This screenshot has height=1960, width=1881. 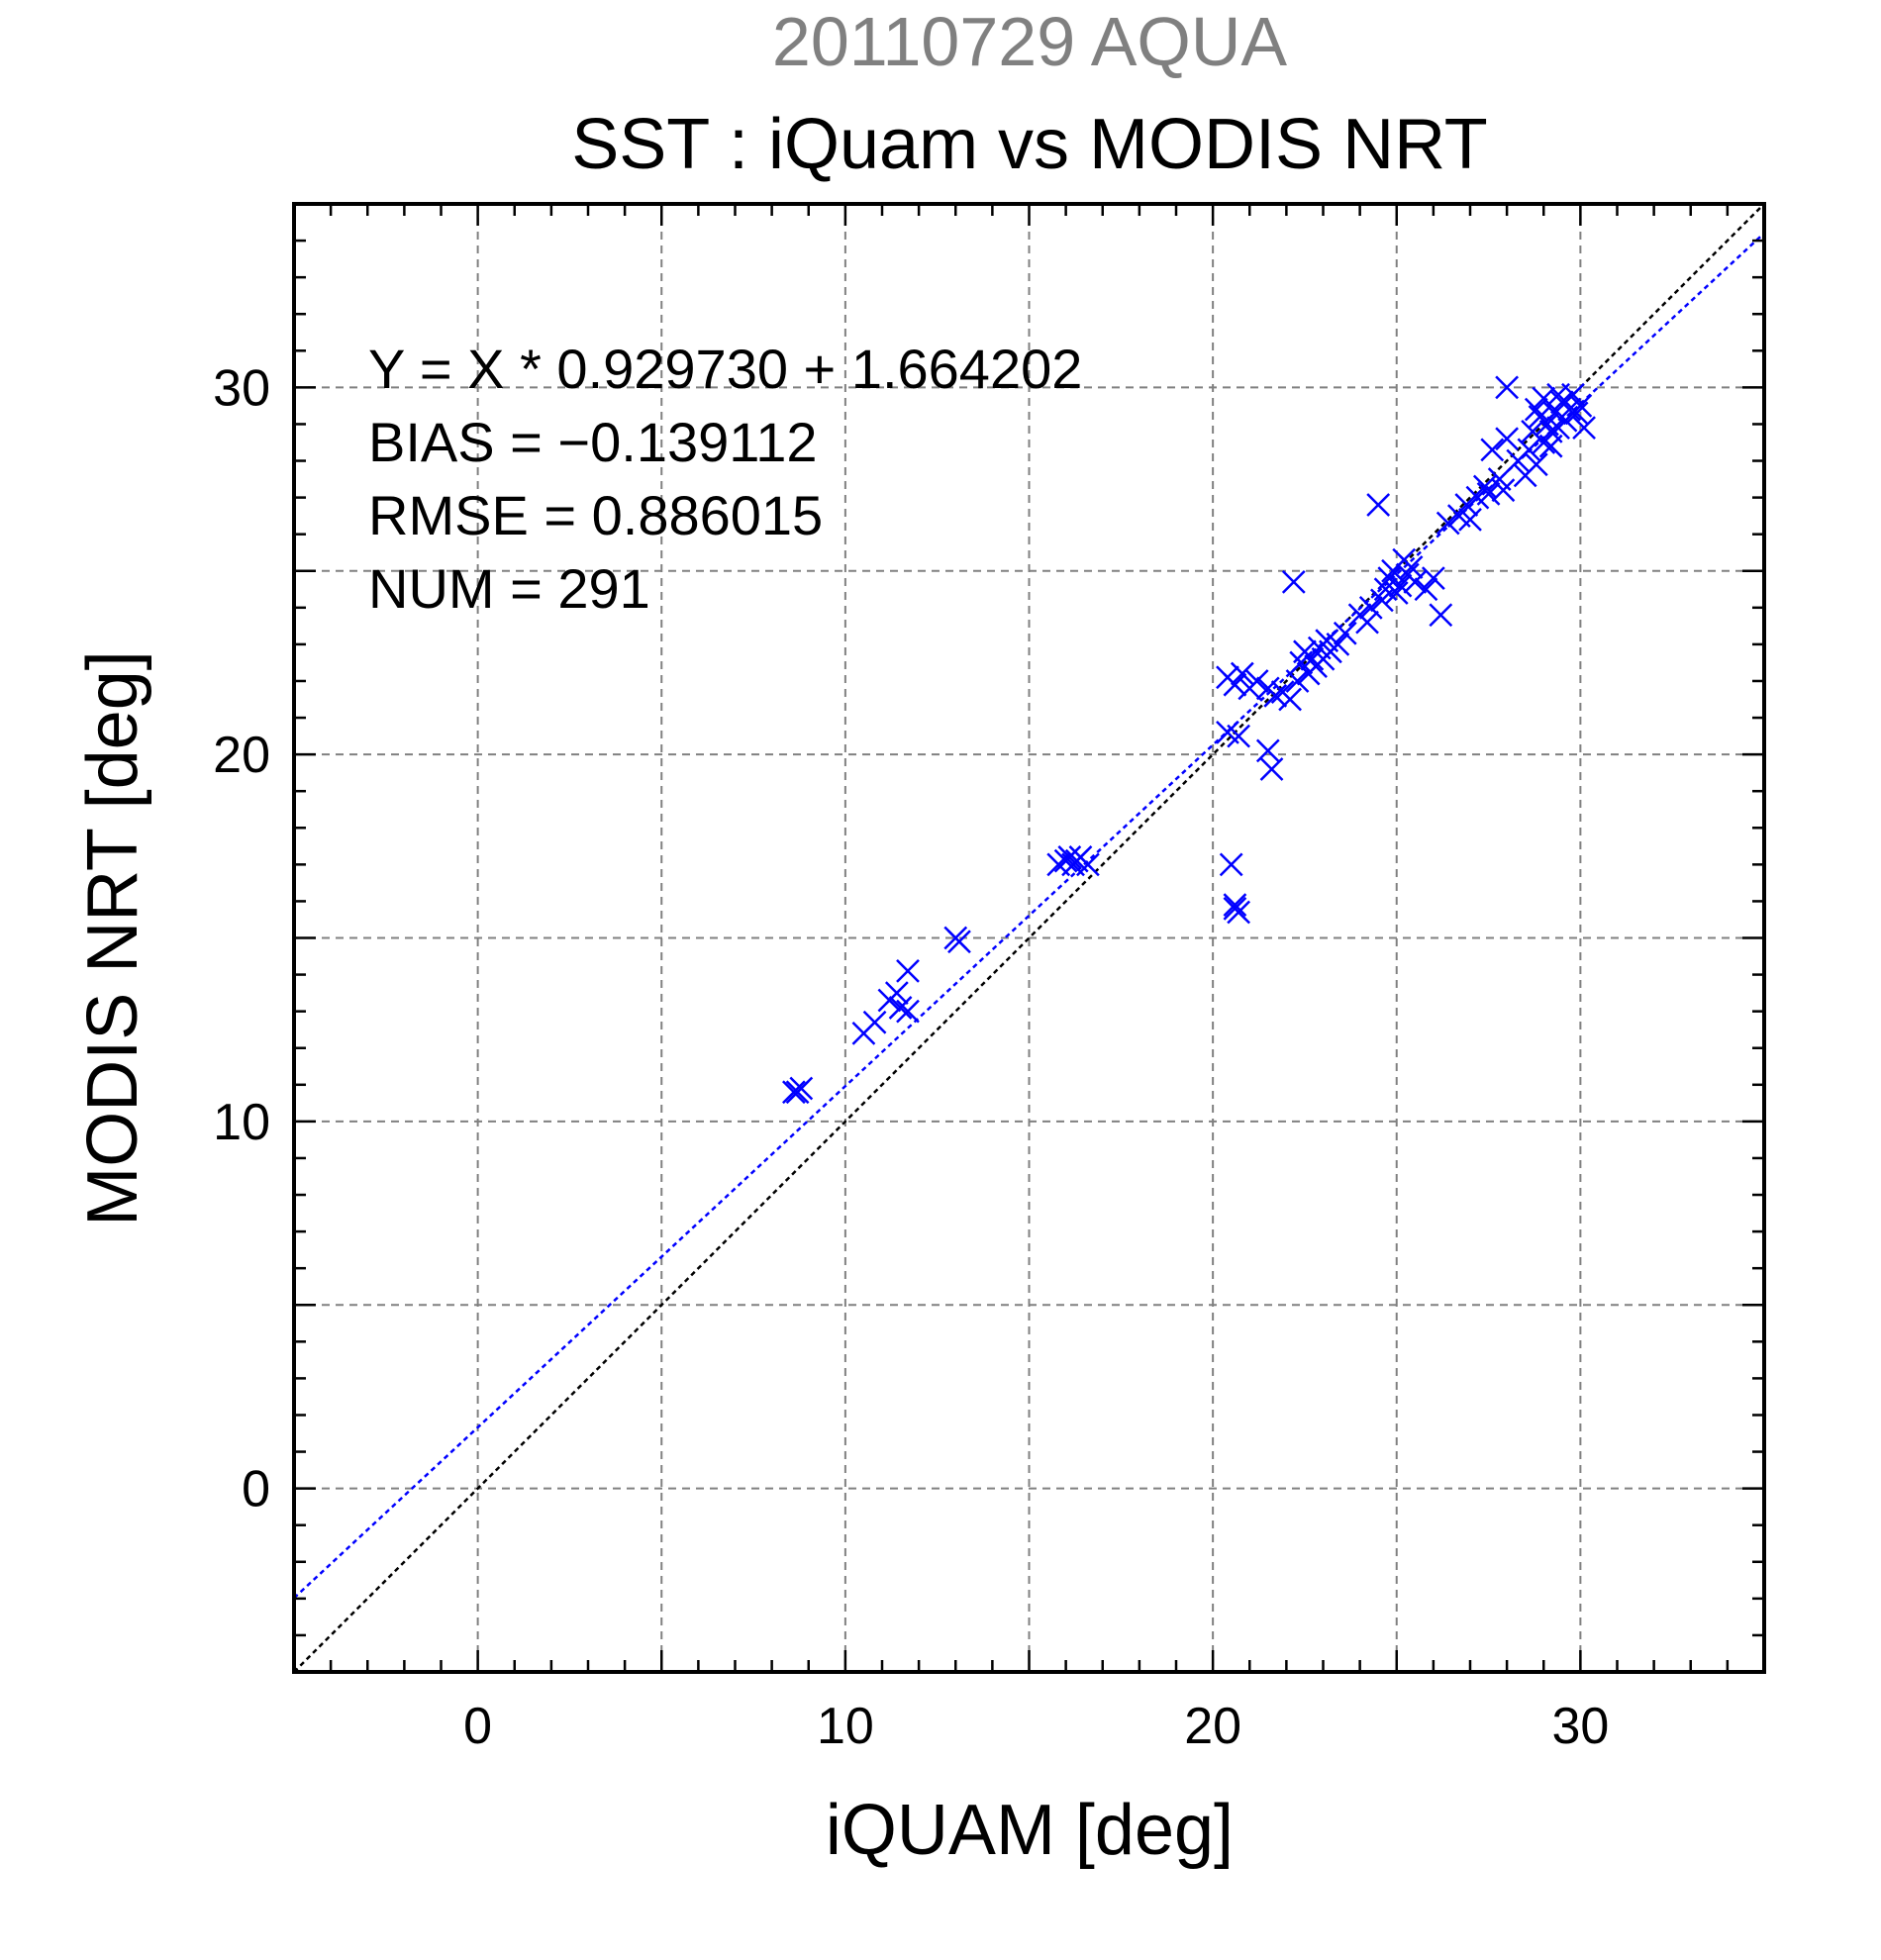 I want to click on y-axis-label: MODIS NRT [deg], so click(x=112, y=938).